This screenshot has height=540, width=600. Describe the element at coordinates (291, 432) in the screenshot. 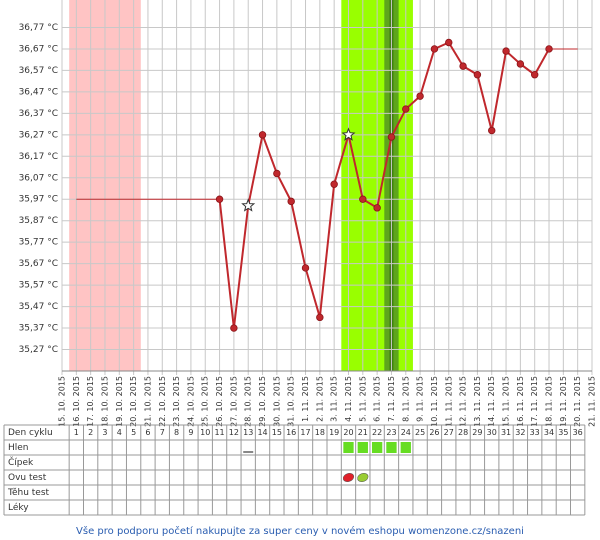

I see `cycle-day: 16` at that location.